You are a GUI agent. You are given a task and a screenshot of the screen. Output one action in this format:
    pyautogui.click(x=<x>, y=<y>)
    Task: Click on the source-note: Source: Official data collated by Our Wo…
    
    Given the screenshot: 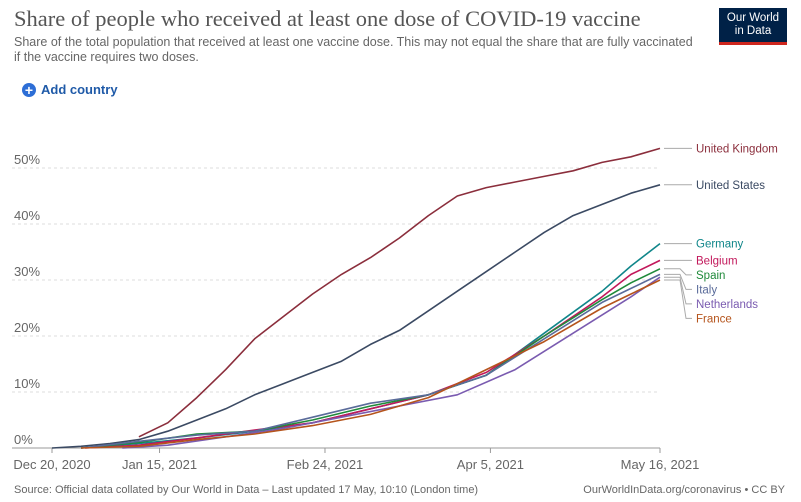 What is the action you would take?
    pyautogui.click(x=246, y=490)
    